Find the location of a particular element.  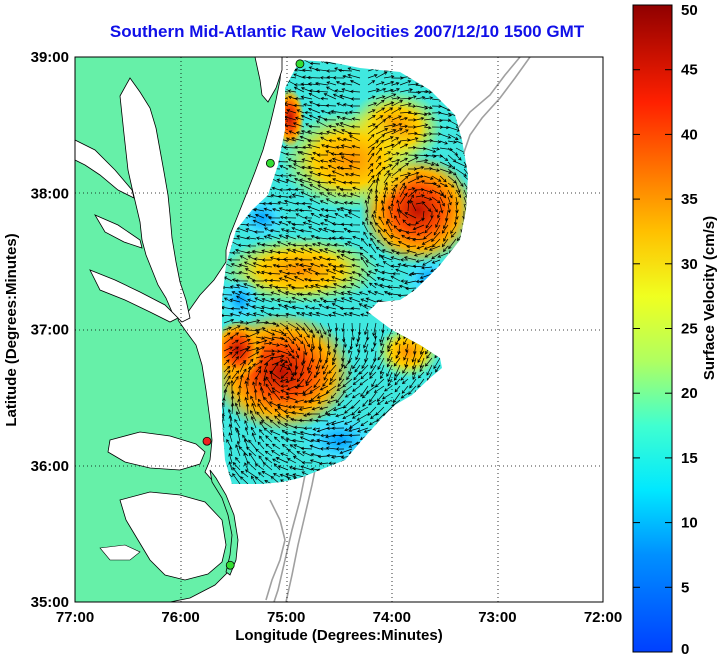

colorbar-label: Surface Velocity (cm/s) is located at coordinates (709, 298).